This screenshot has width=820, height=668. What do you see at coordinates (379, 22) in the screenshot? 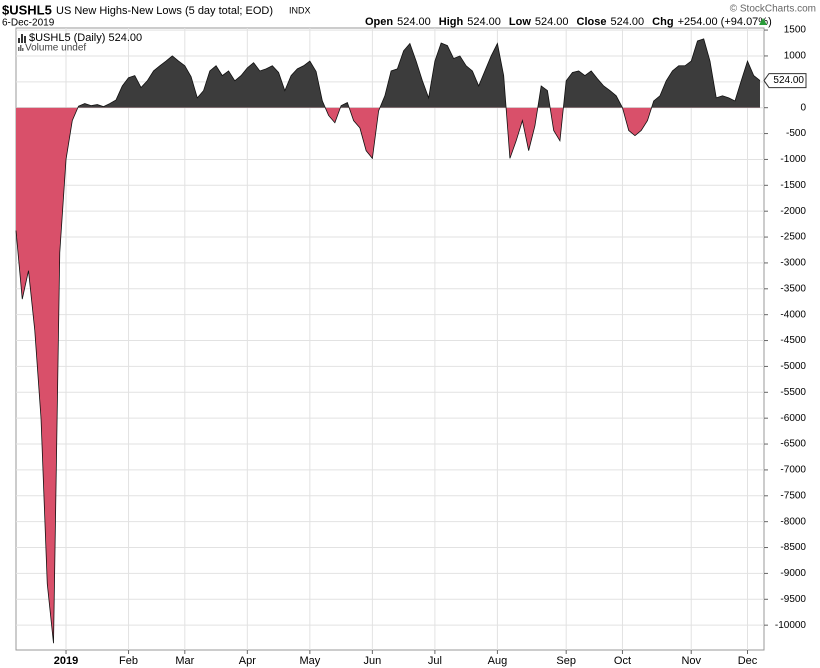
I see `quote-label: Open` at bounding box center [379, 22].